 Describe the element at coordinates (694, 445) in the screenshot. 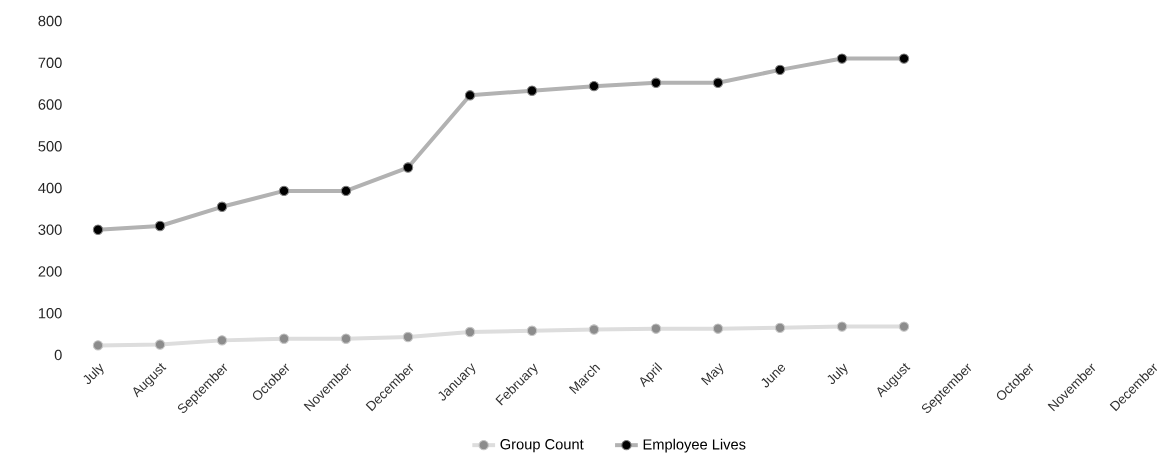

I see `legend-label: Employee Lives` at that location.